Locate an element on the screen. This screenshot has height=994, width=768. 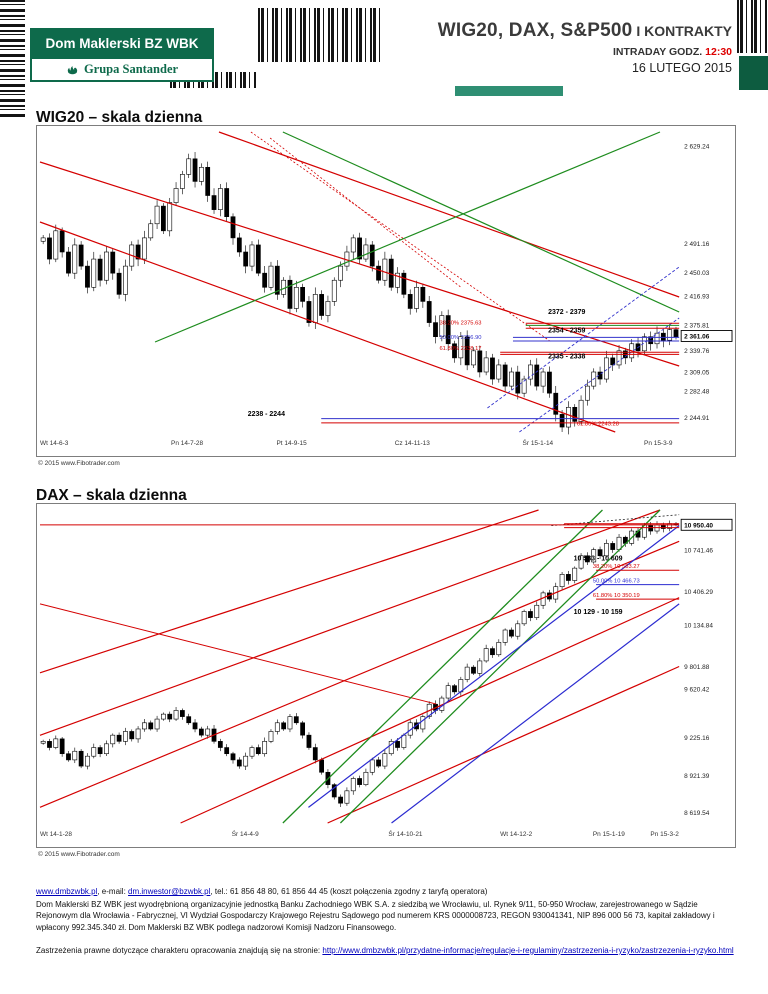
svg-text: 2372 - 2379 is located at coordinates (566, 312).